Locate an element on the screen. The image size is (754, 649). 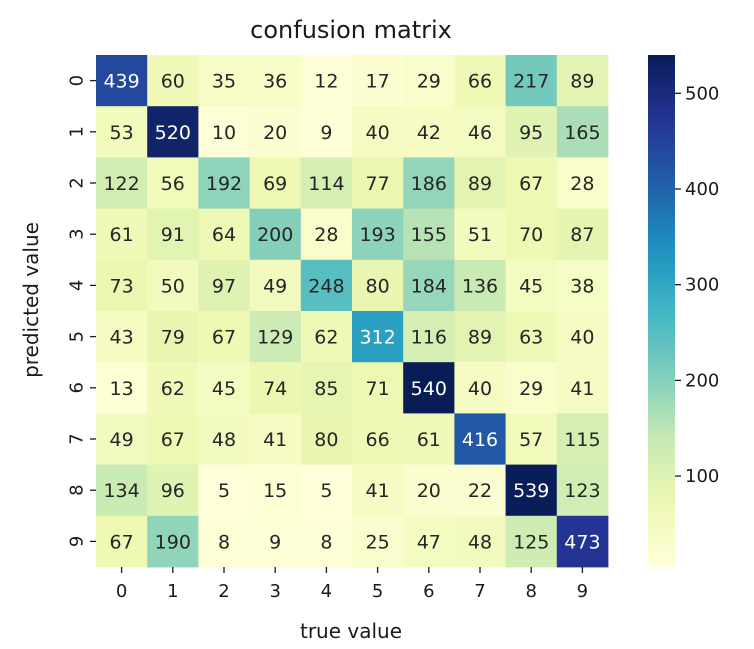
cell-value-label: 40 is located at coordinates (582, 338).